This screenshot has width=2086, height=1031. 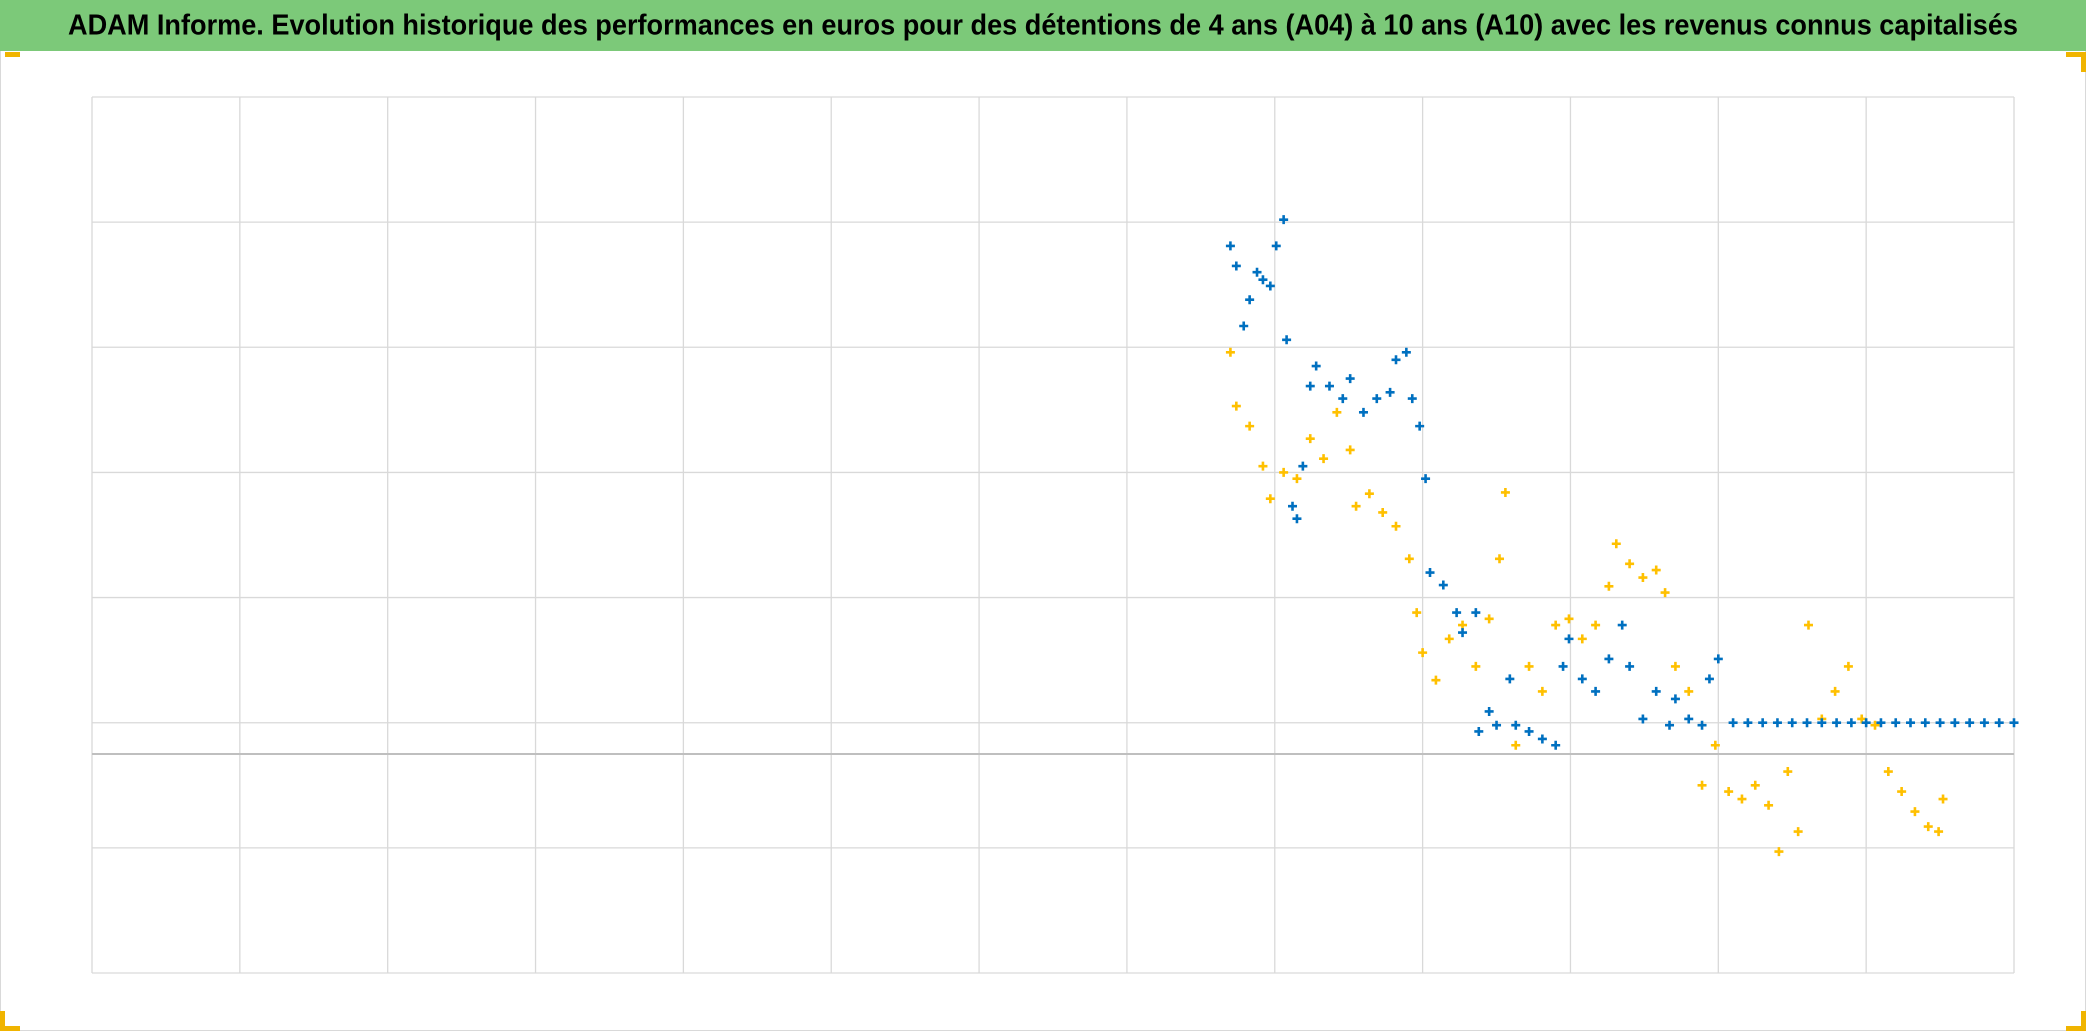 I want to click on title-bar, so click(x=1043, y=25).